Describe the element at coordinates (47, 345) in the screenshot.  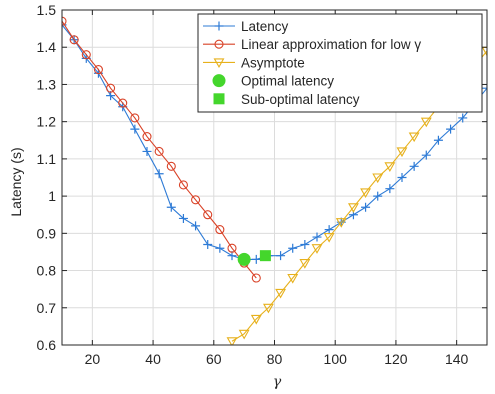
I see `y-tick-label: 0.6` at that location.